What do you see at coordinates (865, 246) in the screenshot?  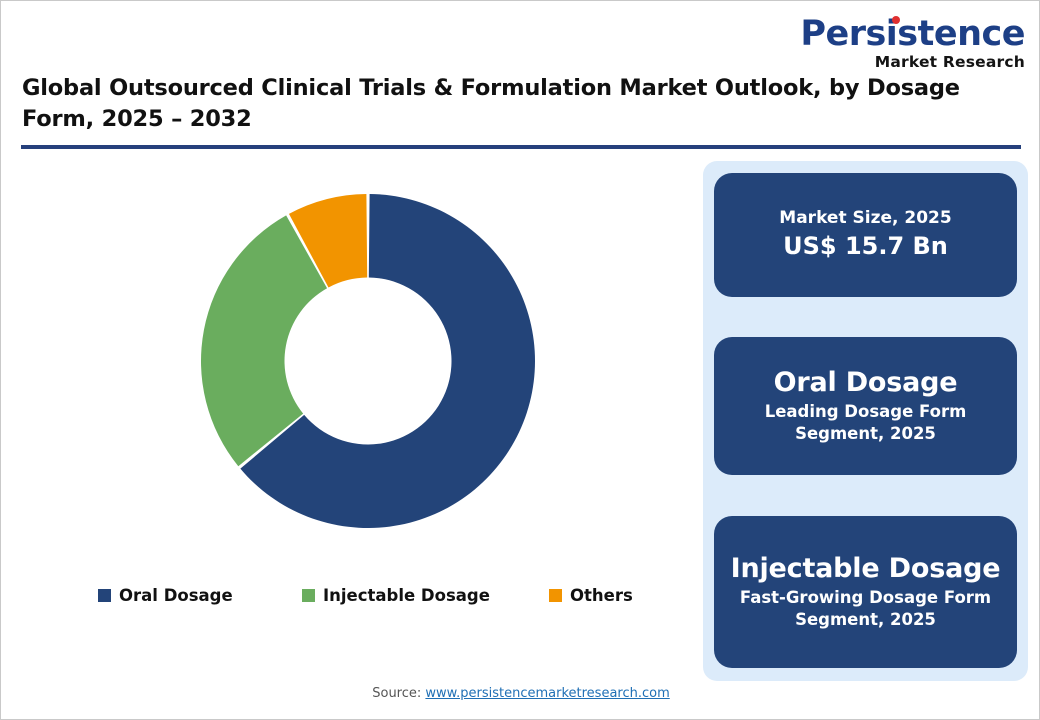 I see `stat-card-value: US$ 15.7 Bn` at bounding box center [865, 246].